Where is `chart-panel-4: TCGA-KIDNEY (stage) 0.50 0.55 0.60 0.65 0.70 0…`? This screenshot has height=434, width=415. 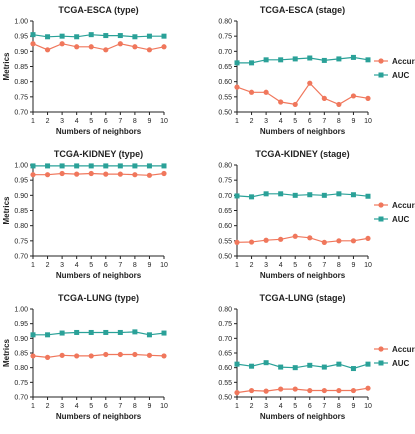
chart-panel-4: TCGA-KIDNEY (stage) 0.50 0.55 0.60 0.65 0.70 0… is located at coordinates (316, 214).